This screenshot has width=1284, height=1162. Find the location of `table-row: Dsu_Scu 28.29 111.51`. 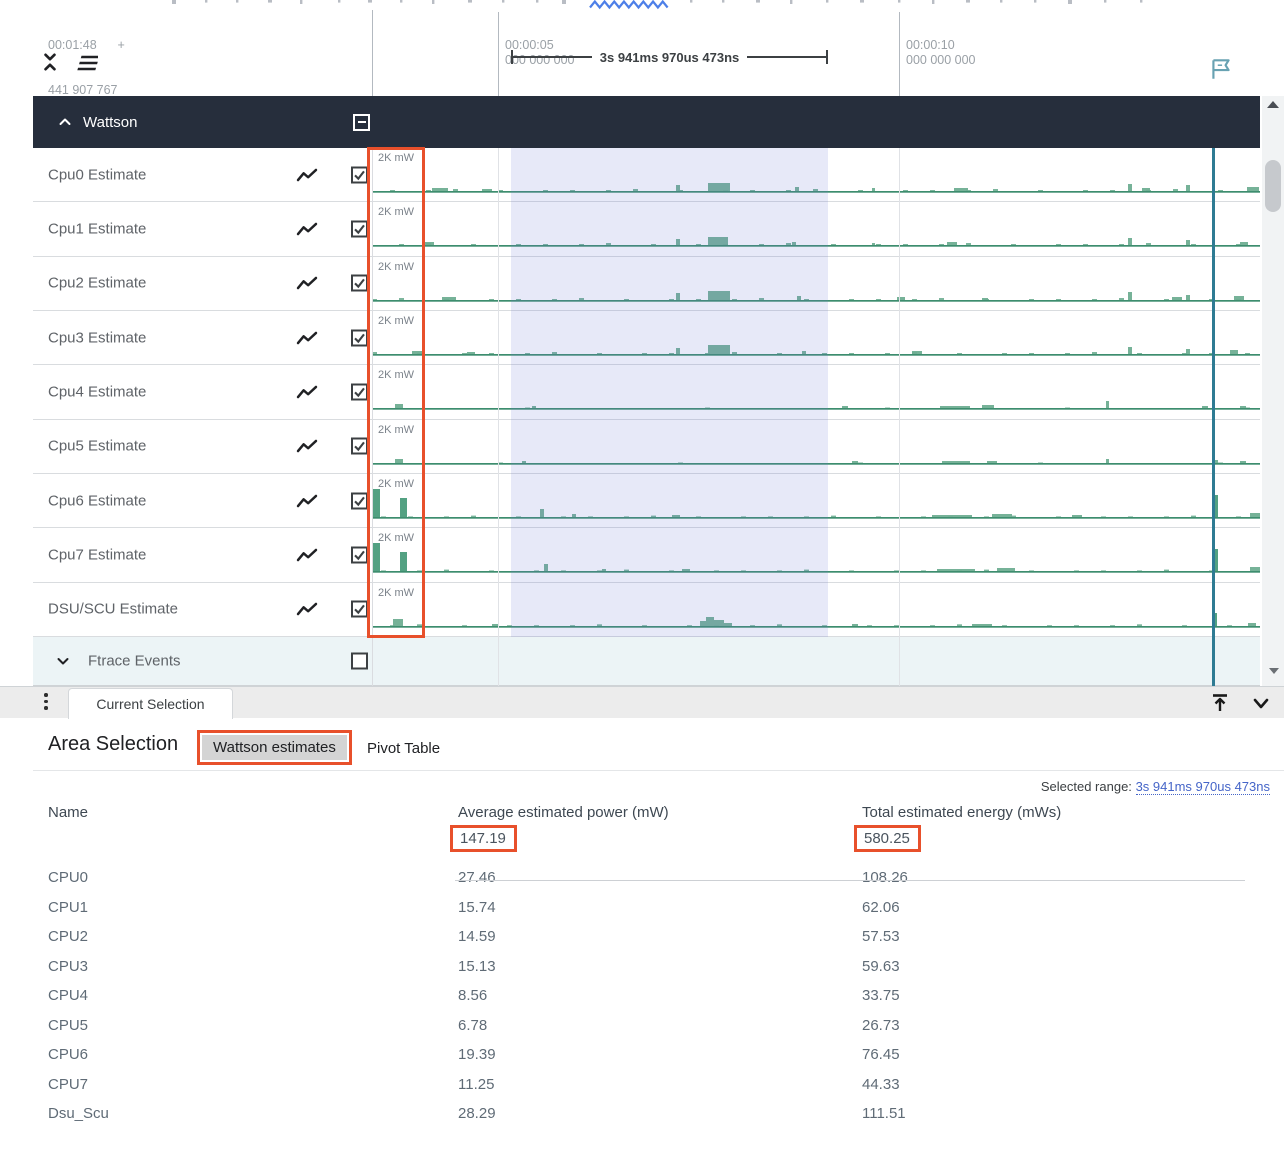

table-row: Dsu_Scu 28.29 111.51 is located at coordinates (642, 1114).